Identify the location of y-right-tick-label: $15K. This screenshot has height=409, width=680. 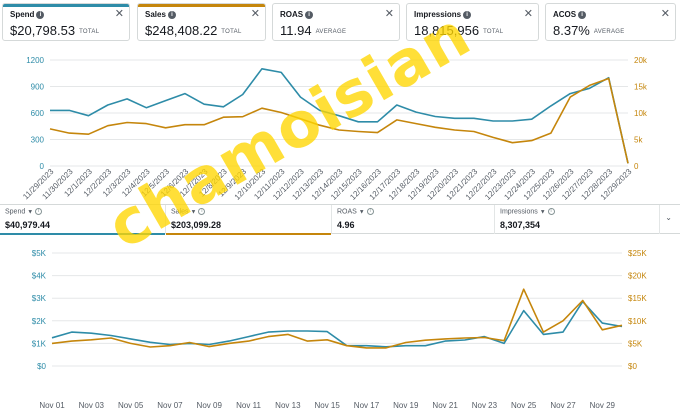
(637, 298).